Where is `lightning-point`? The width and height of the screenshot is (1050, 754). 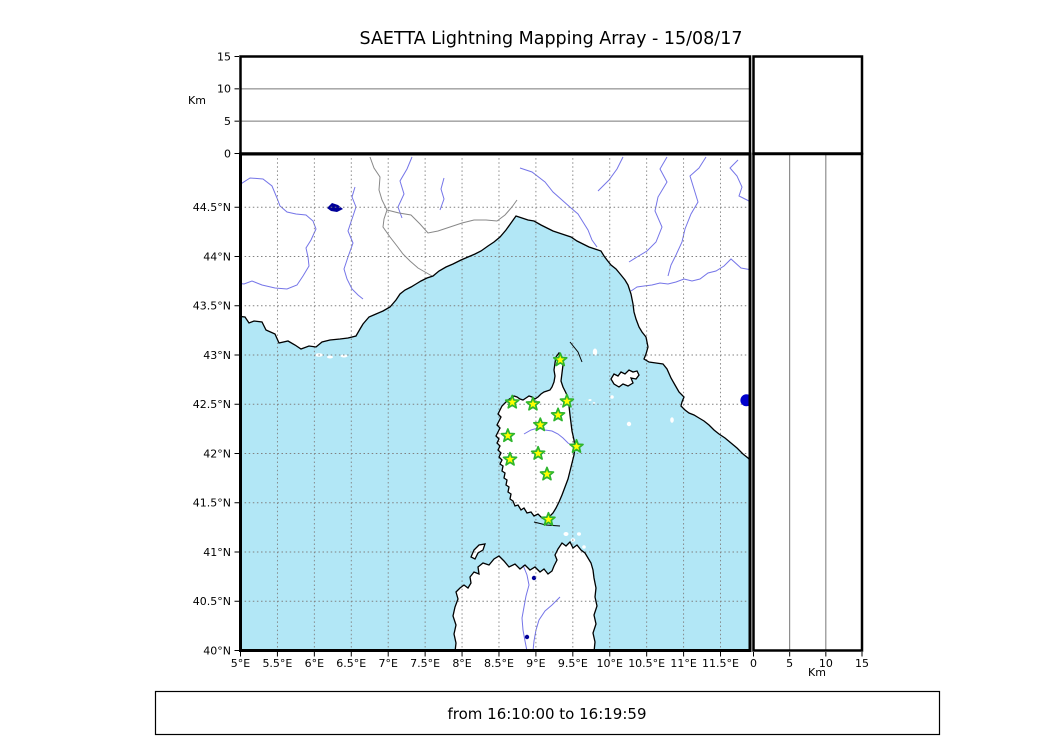
lightning-point is located at coordinates (745, 400).